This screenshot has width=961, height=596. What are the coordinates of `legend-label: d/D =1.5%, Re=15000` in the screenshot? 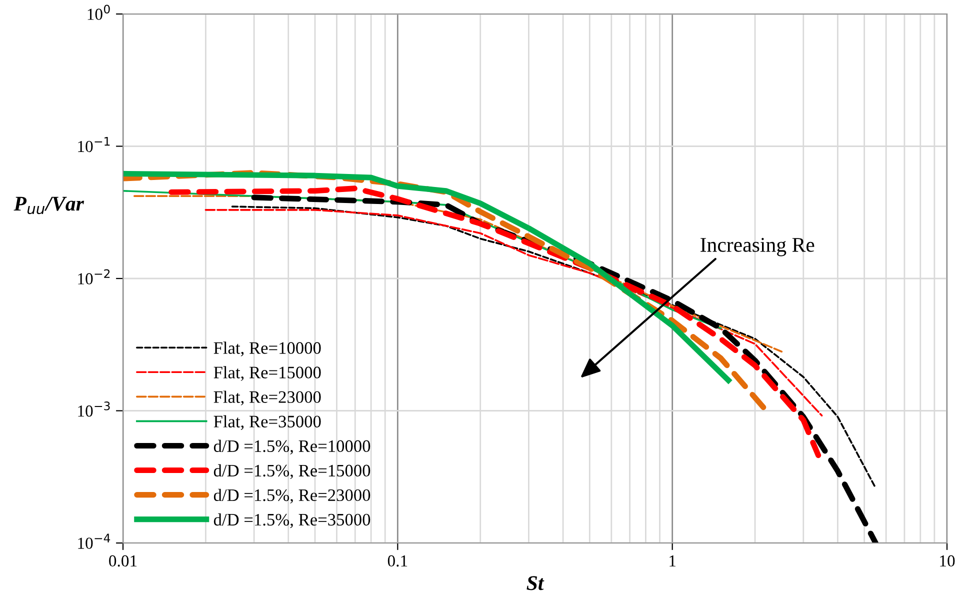 It's located at (292, 472).